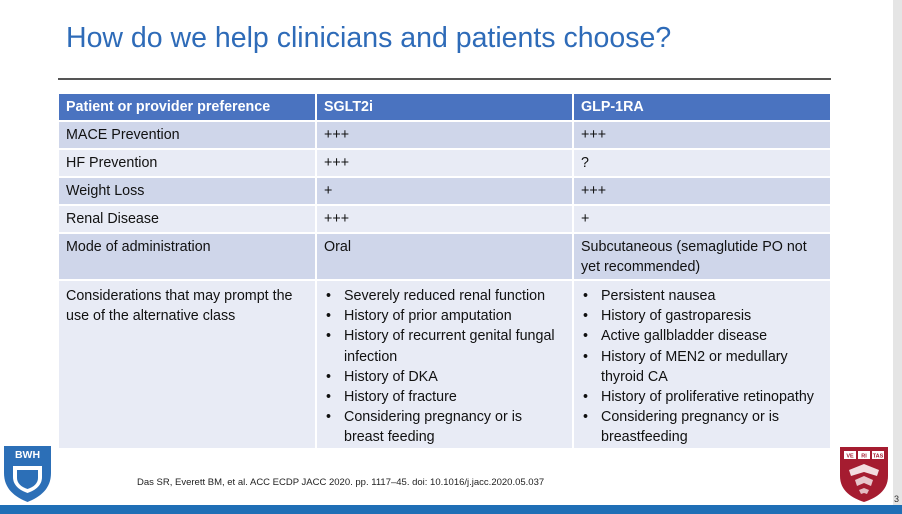 This screenshot has width=902, height=514. I want to click on svg-text: VE, so click(850, 457).